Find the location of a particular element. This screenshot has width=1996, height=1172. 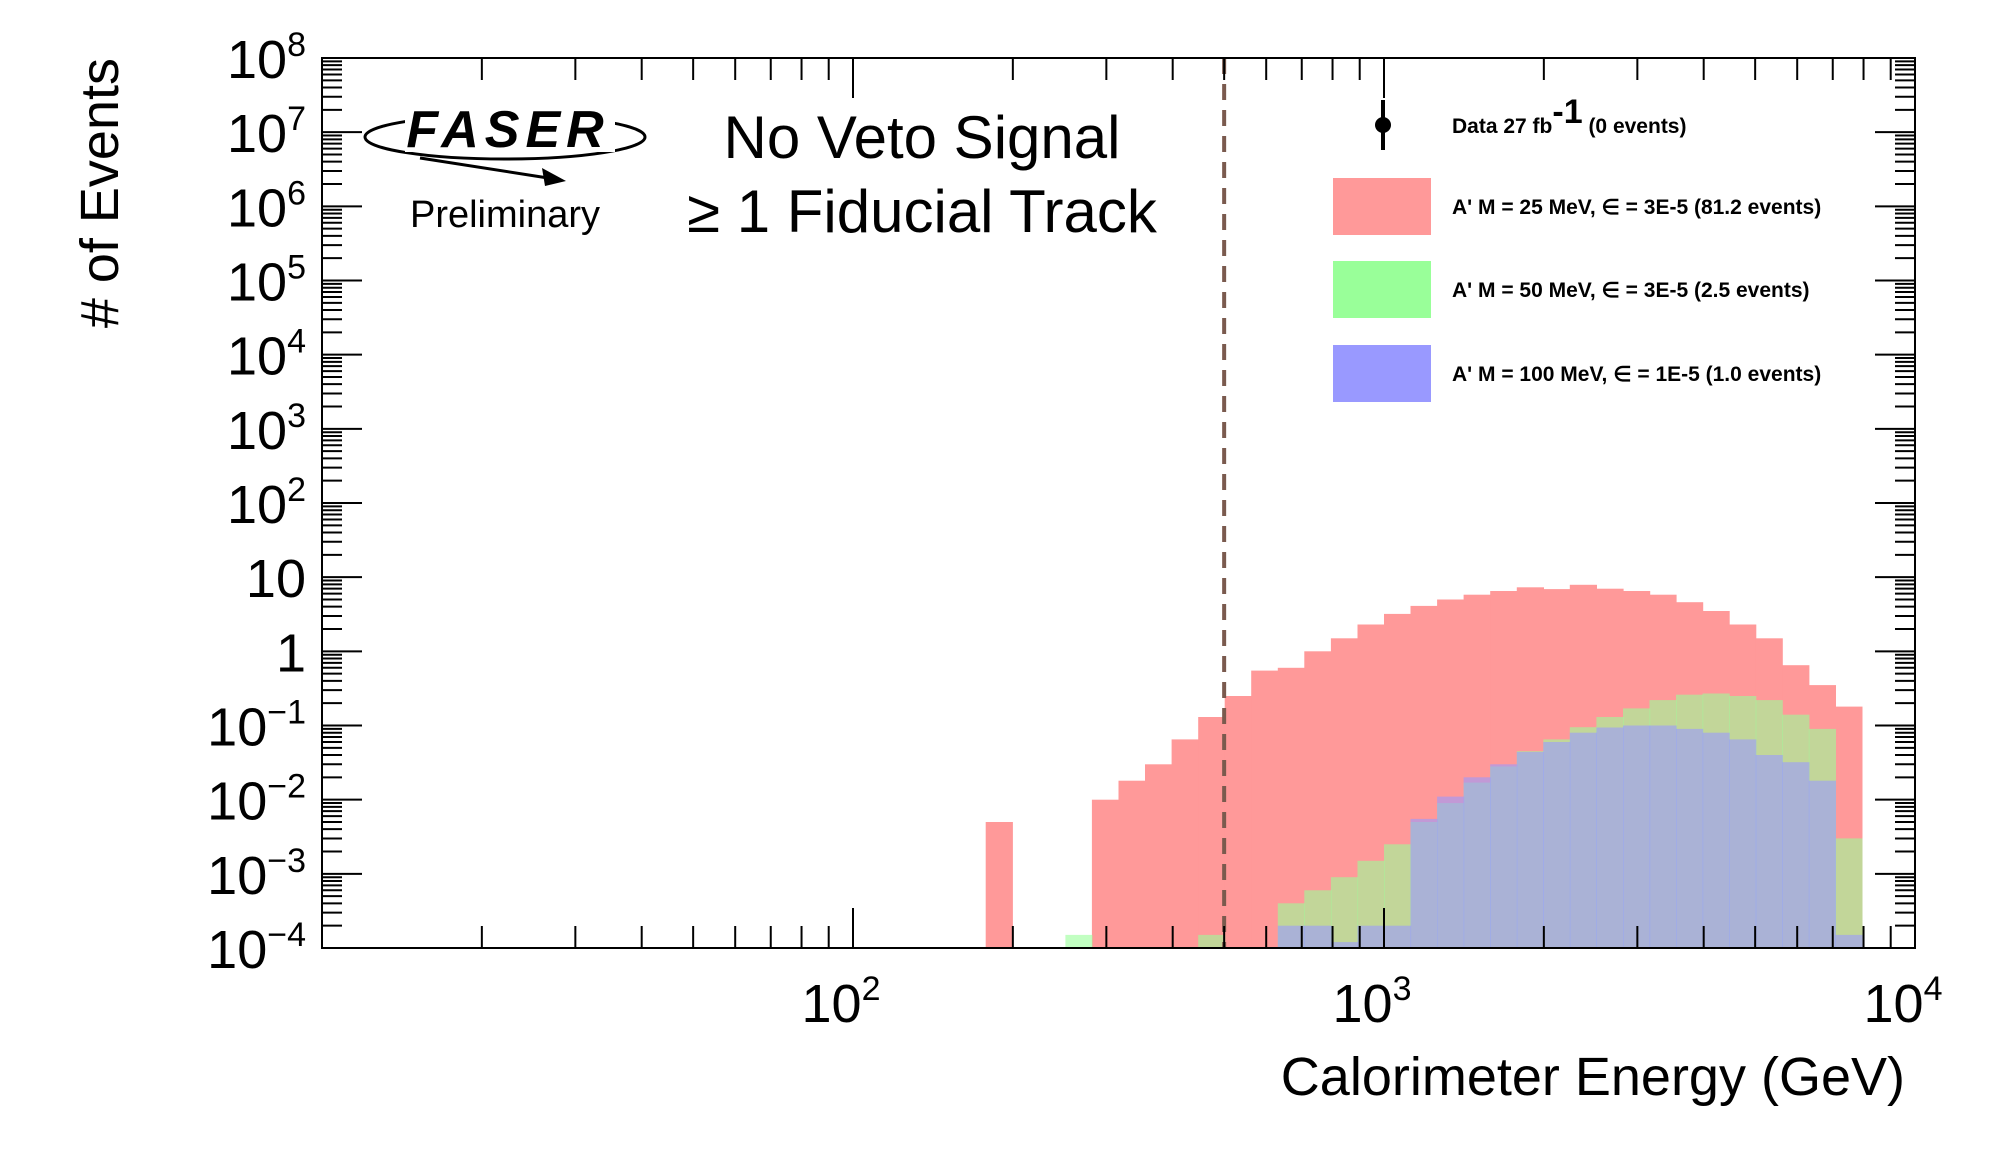

y-tick-label-7: 10 is located at coordinates (276, 579).